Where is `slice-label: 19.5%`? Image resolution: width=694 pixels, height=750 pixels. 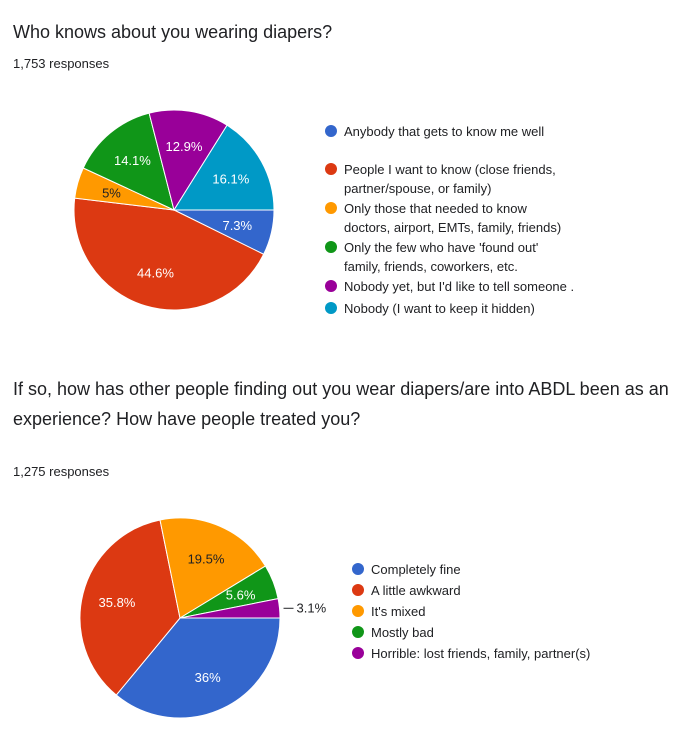
slice-label: 19.5% is located at coordinates (206, 558).